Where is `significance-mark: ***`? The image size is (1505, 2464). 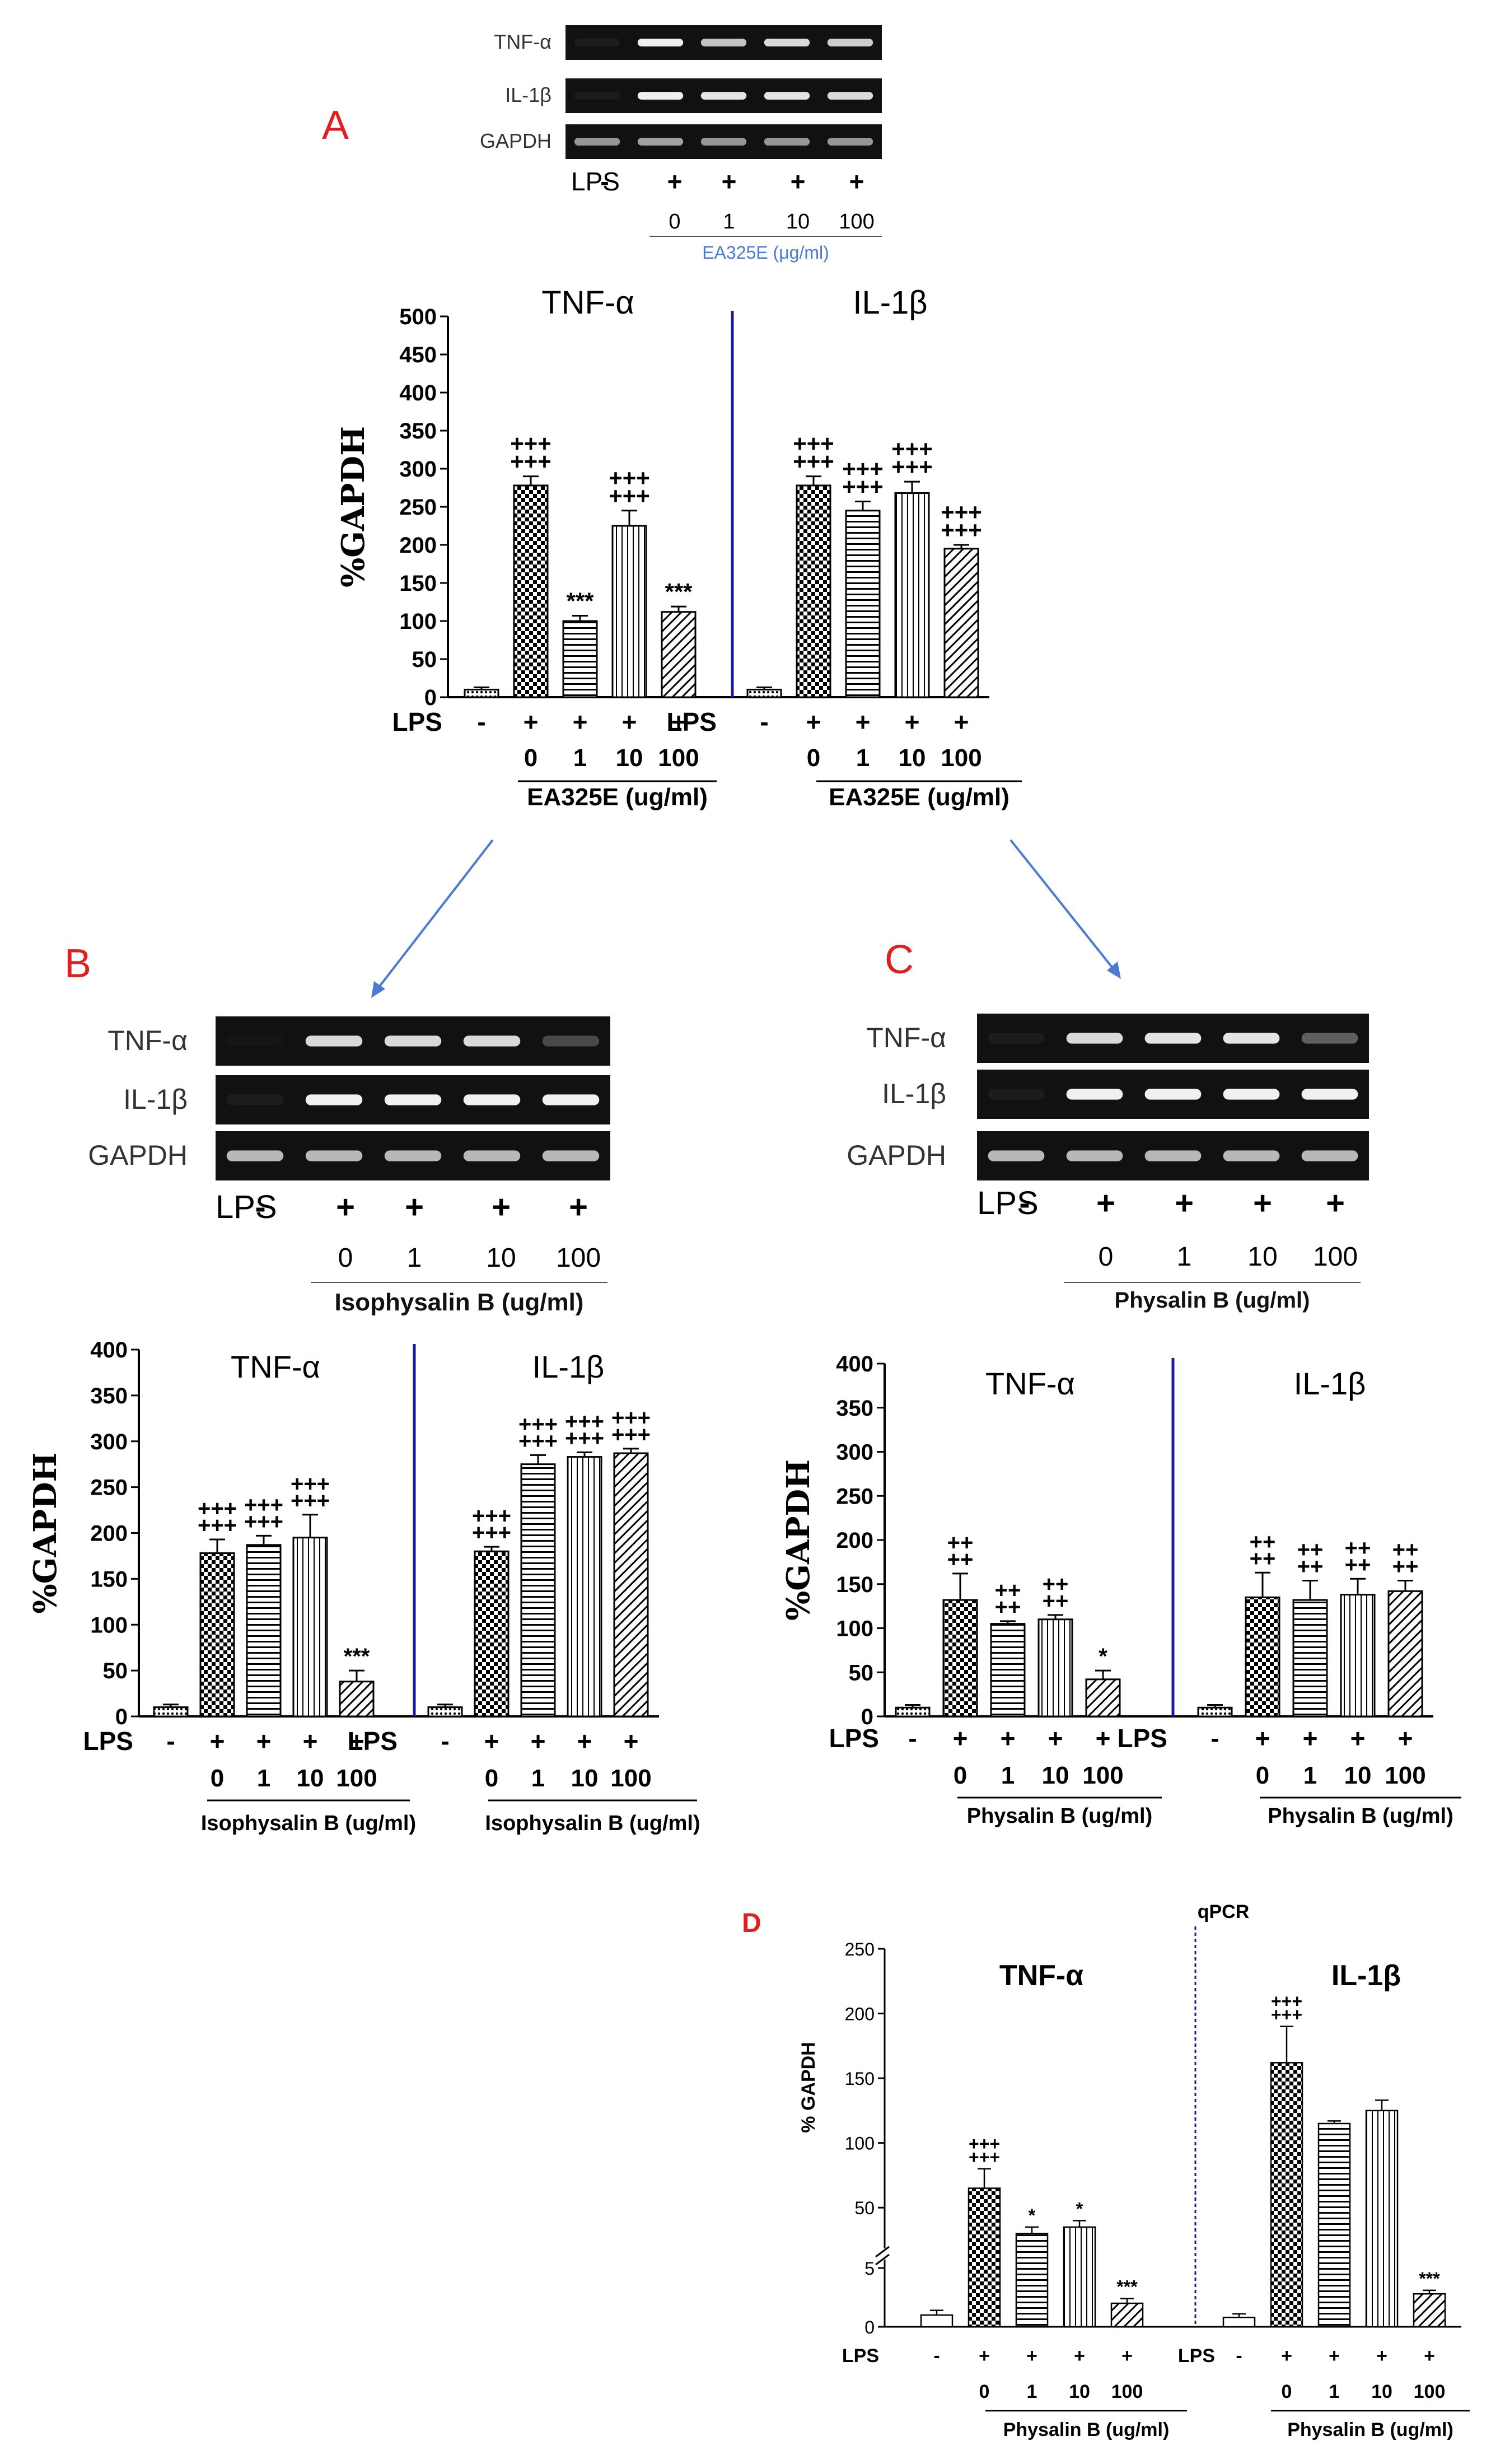 significance-mark: *** is located at coordinates (679, 591).